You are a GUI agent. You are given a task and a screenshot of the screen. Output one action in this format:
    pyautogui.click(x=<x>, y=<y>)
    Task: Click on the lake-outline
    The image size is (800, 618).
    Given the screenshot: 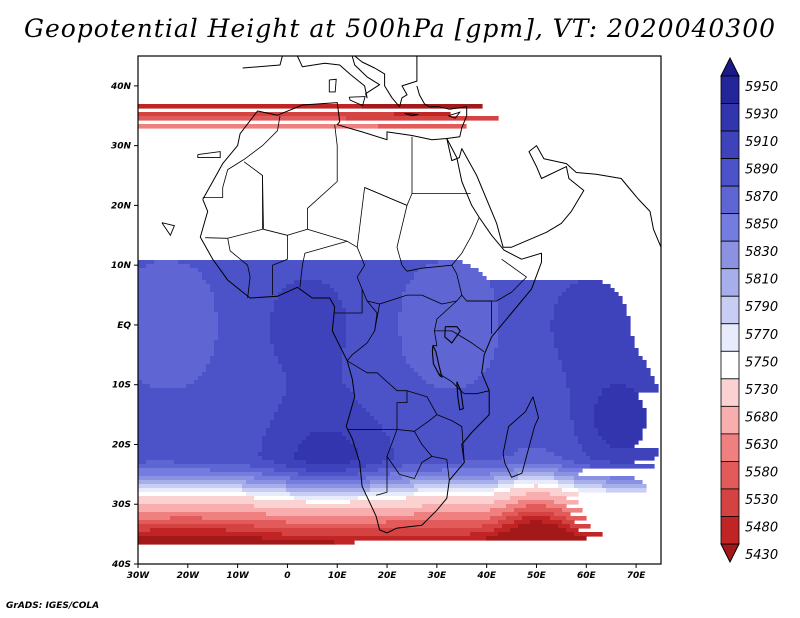 What is the action you would take?
    pyautogui.click(x=437, y=362)
    